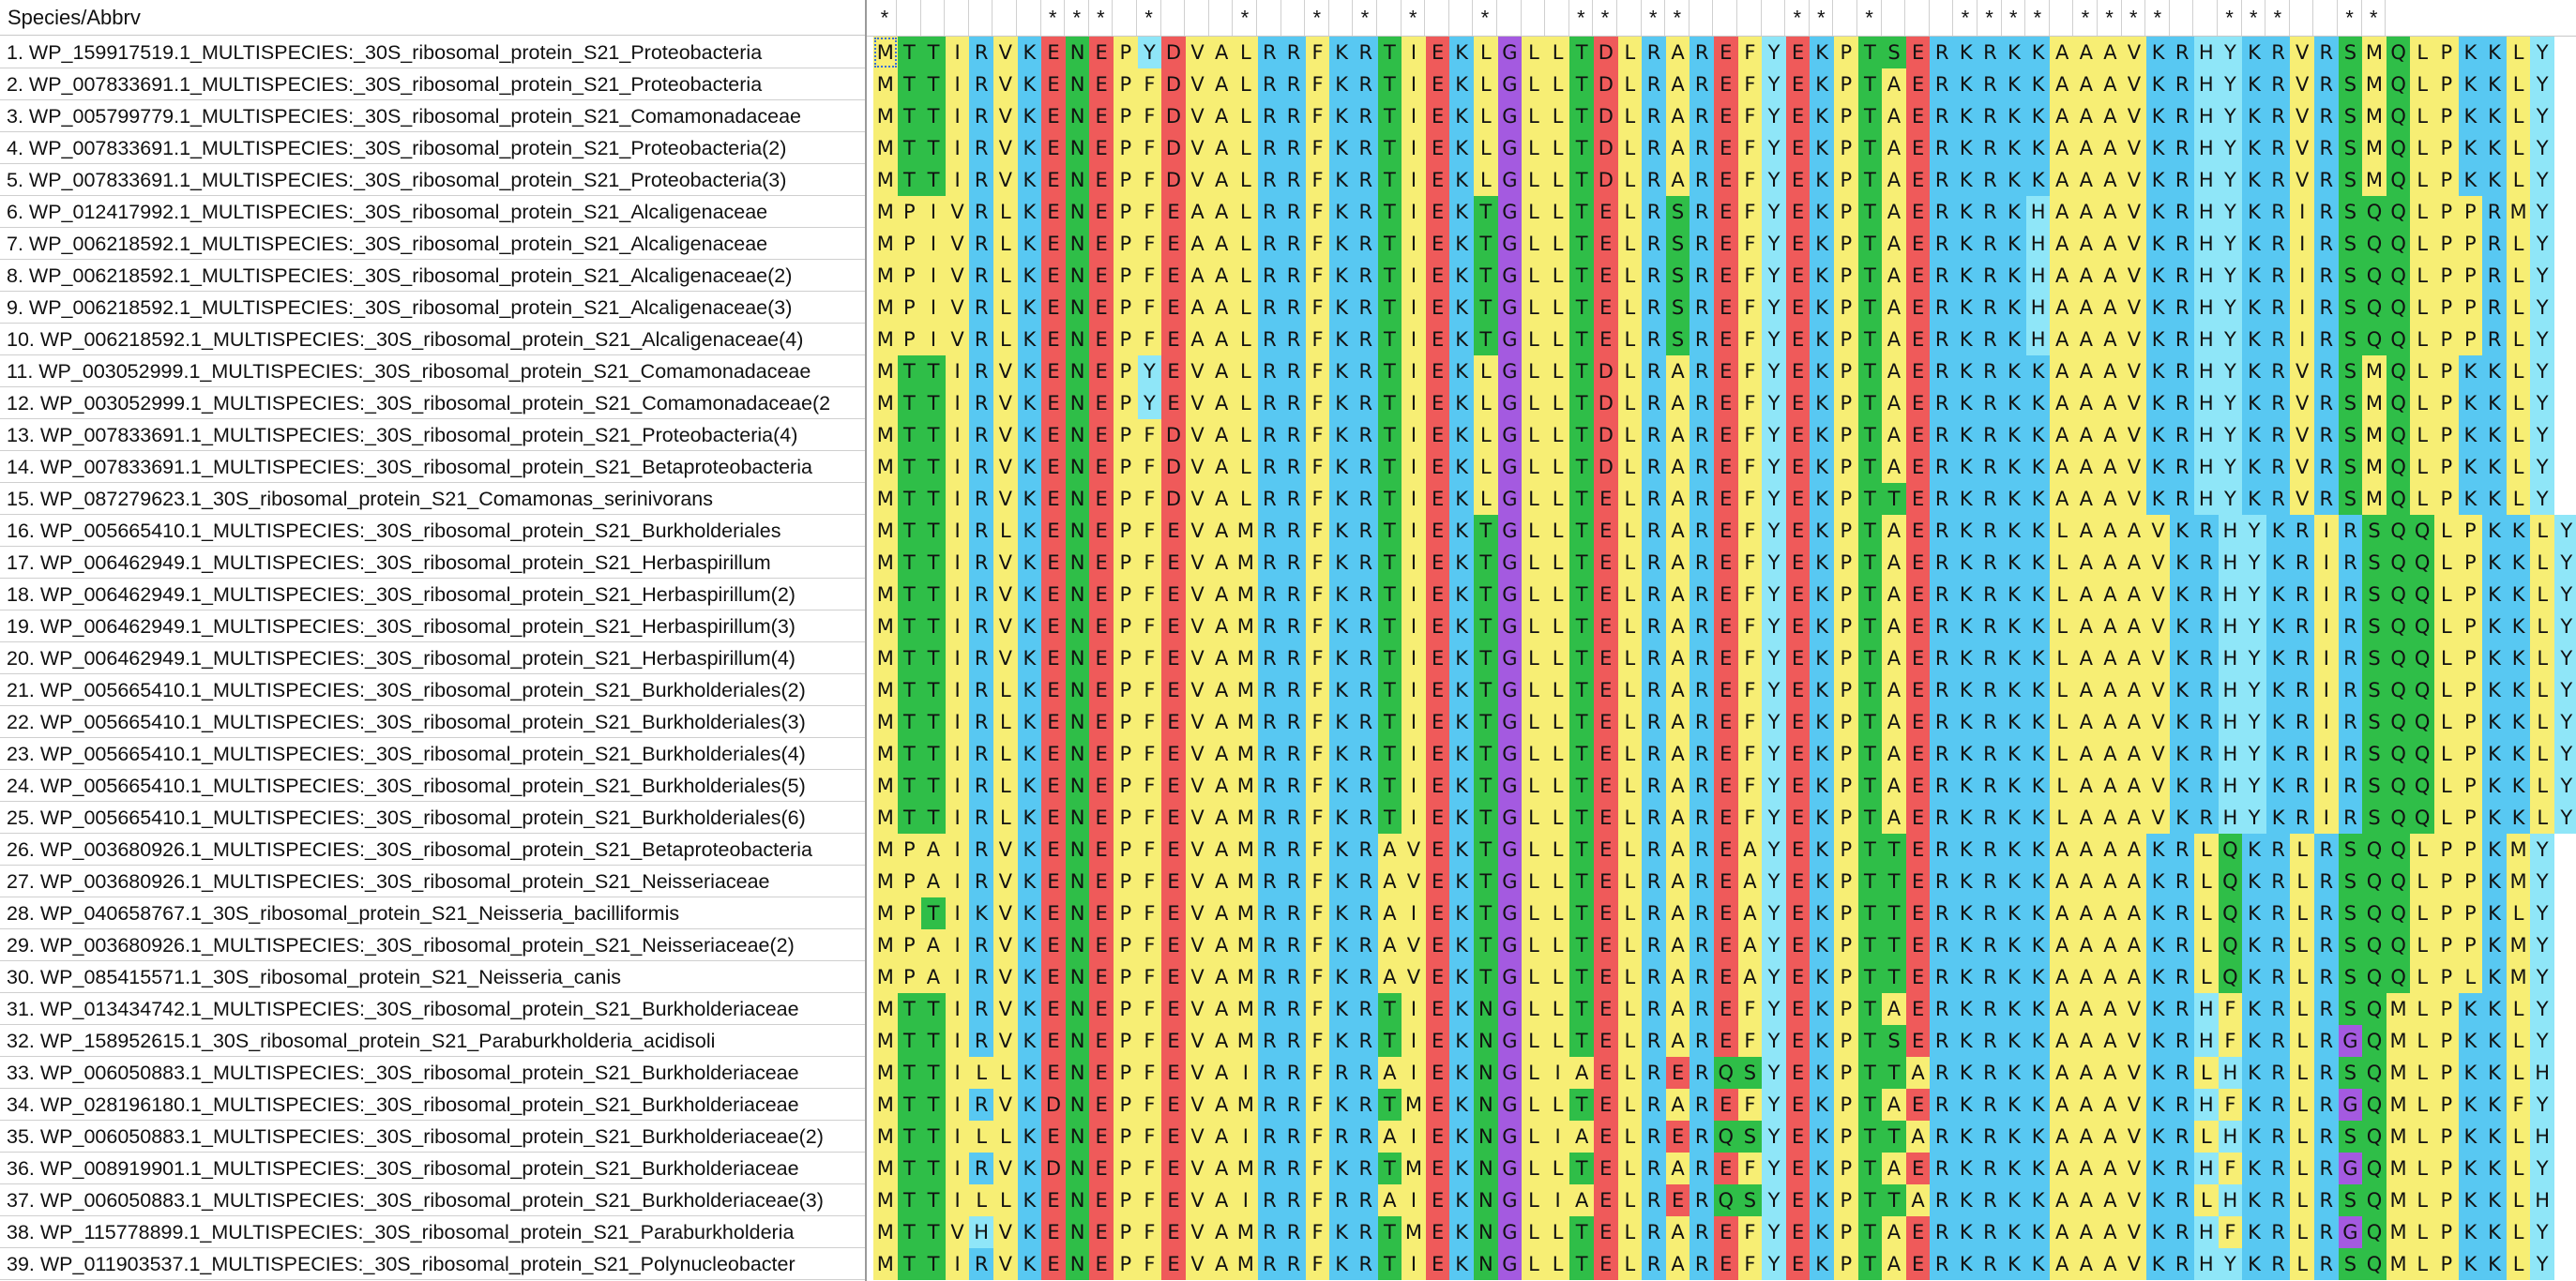 This screenshot has width=2576, height=1281. I want to click on residue-cell: G, so click(1510, 913).